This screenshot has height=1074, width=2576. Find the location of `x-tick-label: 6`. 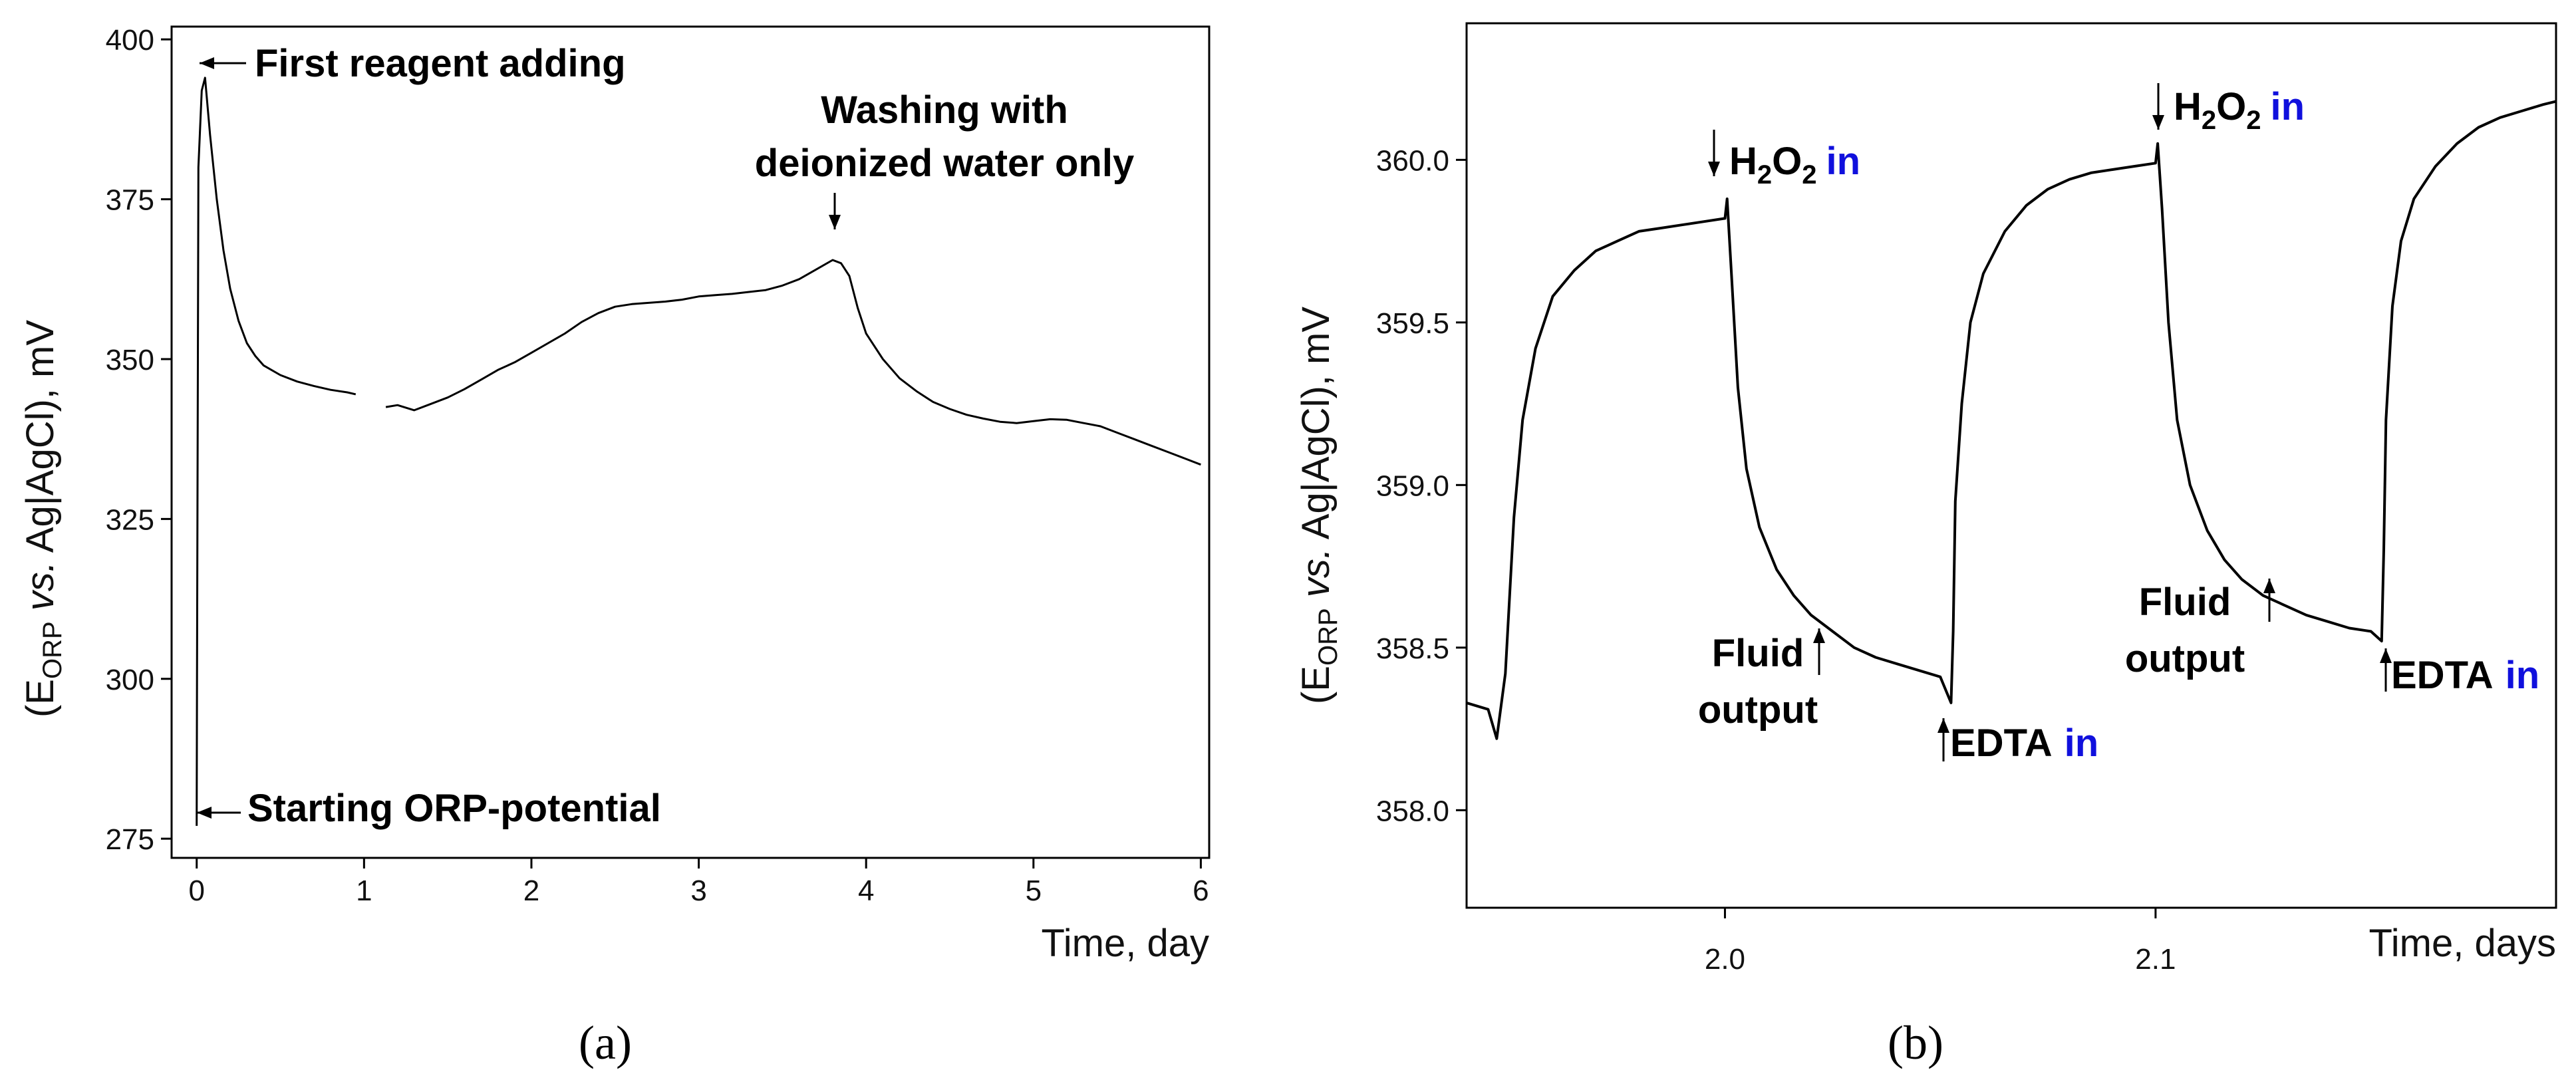

x-tick-label: 6 is located at coordinates (1201, 890).